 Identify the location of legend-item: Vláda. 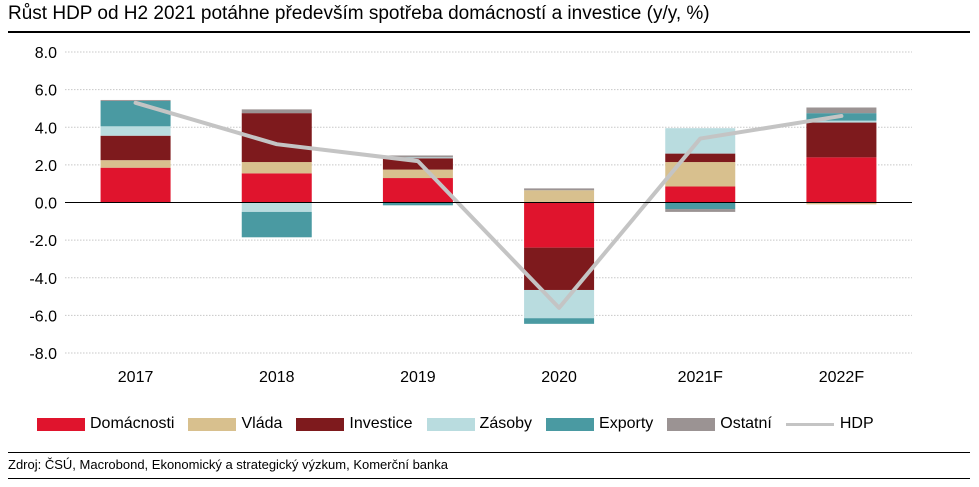
(235, 424).